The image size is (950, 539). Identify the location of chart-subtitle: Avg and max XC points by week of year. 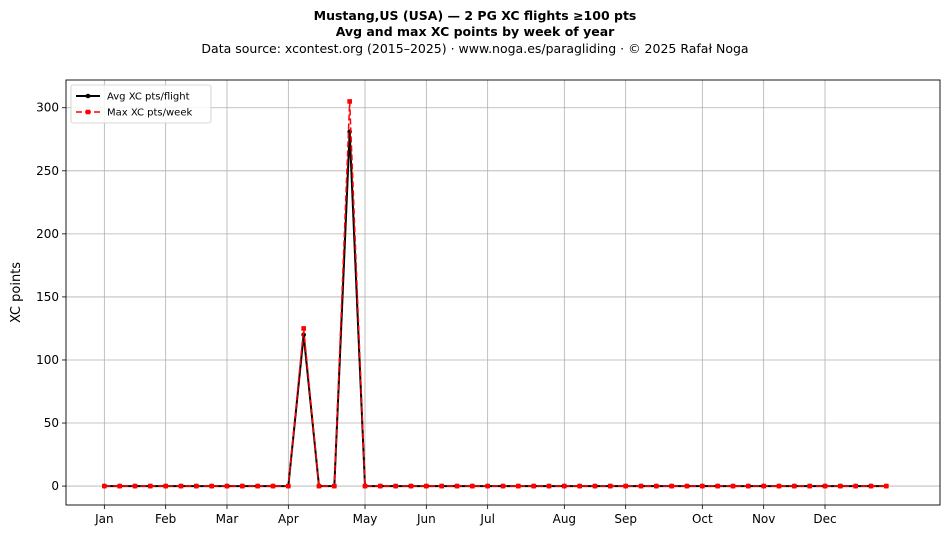
(475, 31).